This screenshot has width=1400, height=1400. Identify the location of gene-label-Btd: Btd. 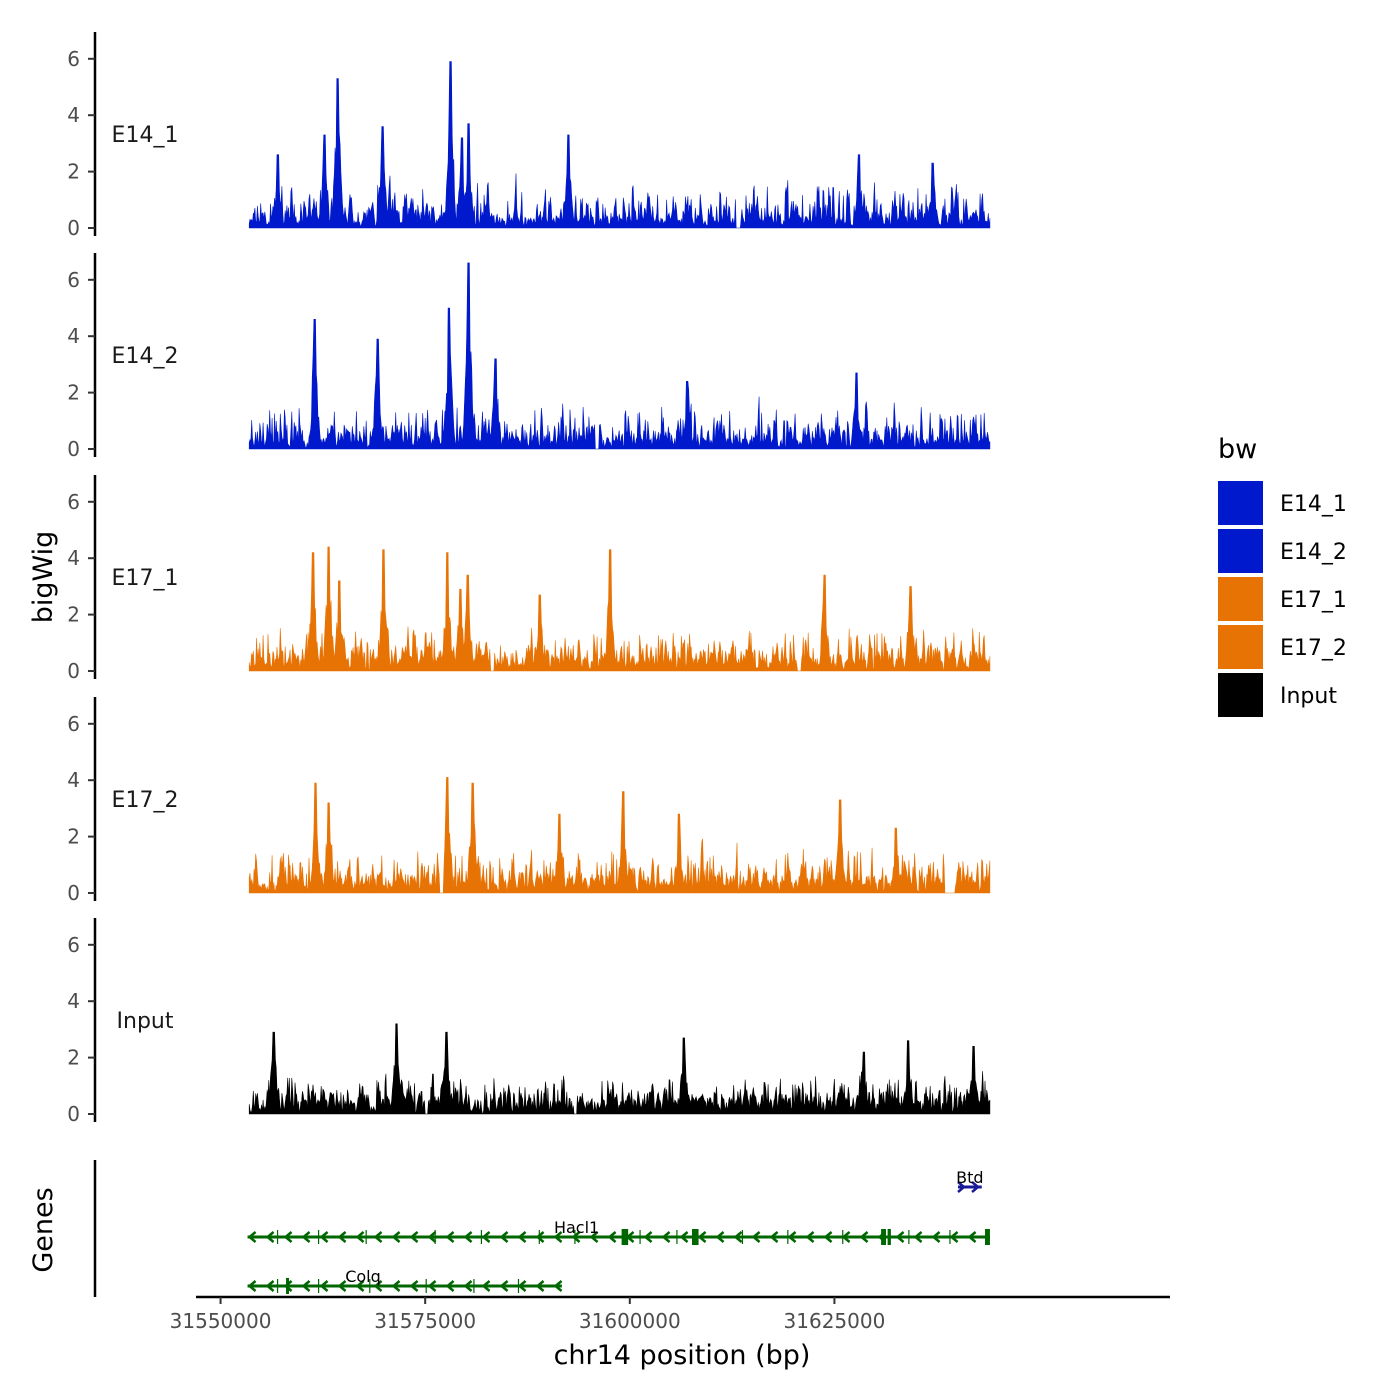
(969, 1177).